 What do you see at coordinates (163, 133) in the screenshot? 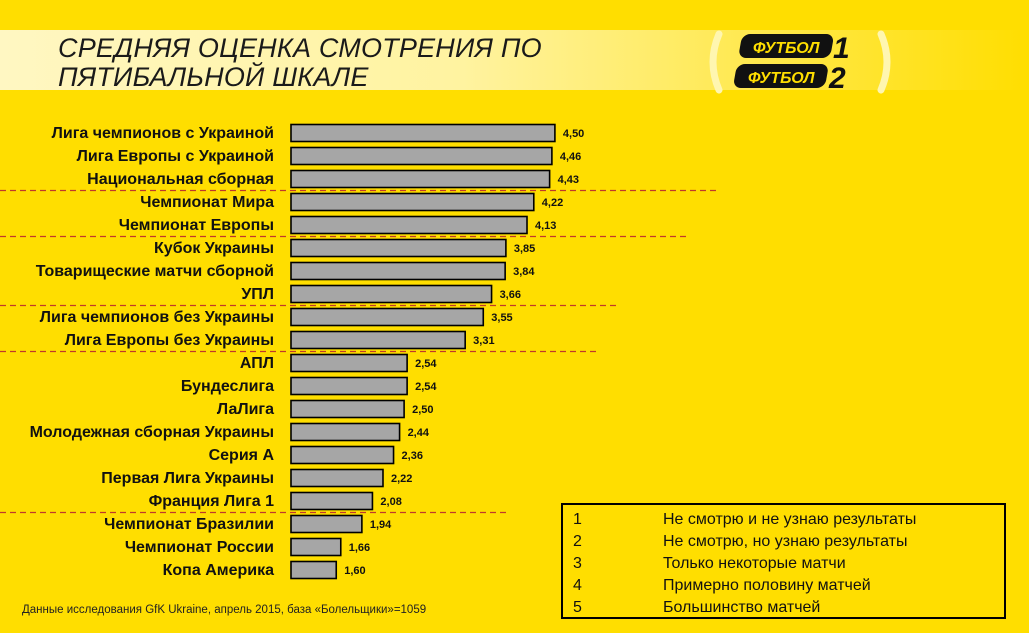
I see `category-label: Лига чемпионов с Украиной` at bounding box center [163, 133].